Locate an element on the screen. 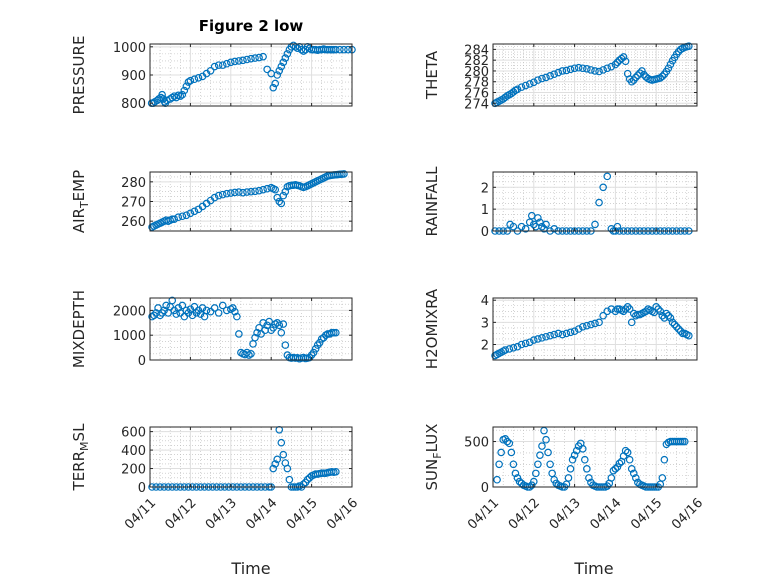 Image resolution: width=778 pixels, height=583 pixels. y-tick-label: 1000 is located at coordinates (129, 48).